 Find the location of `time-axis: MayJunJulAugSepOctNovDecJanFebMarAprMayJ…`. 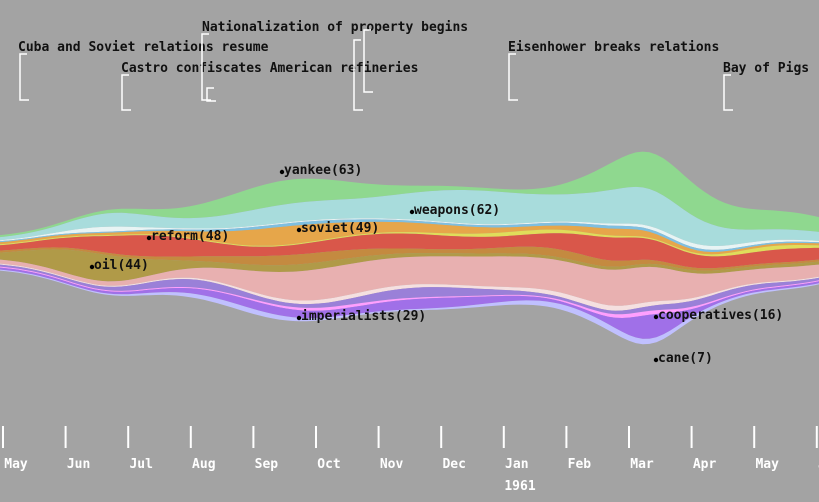

time-axis: MayJunJulAugSepOctNovDecJanFebMarAprMayJ… is located at coordinates (410, 449).